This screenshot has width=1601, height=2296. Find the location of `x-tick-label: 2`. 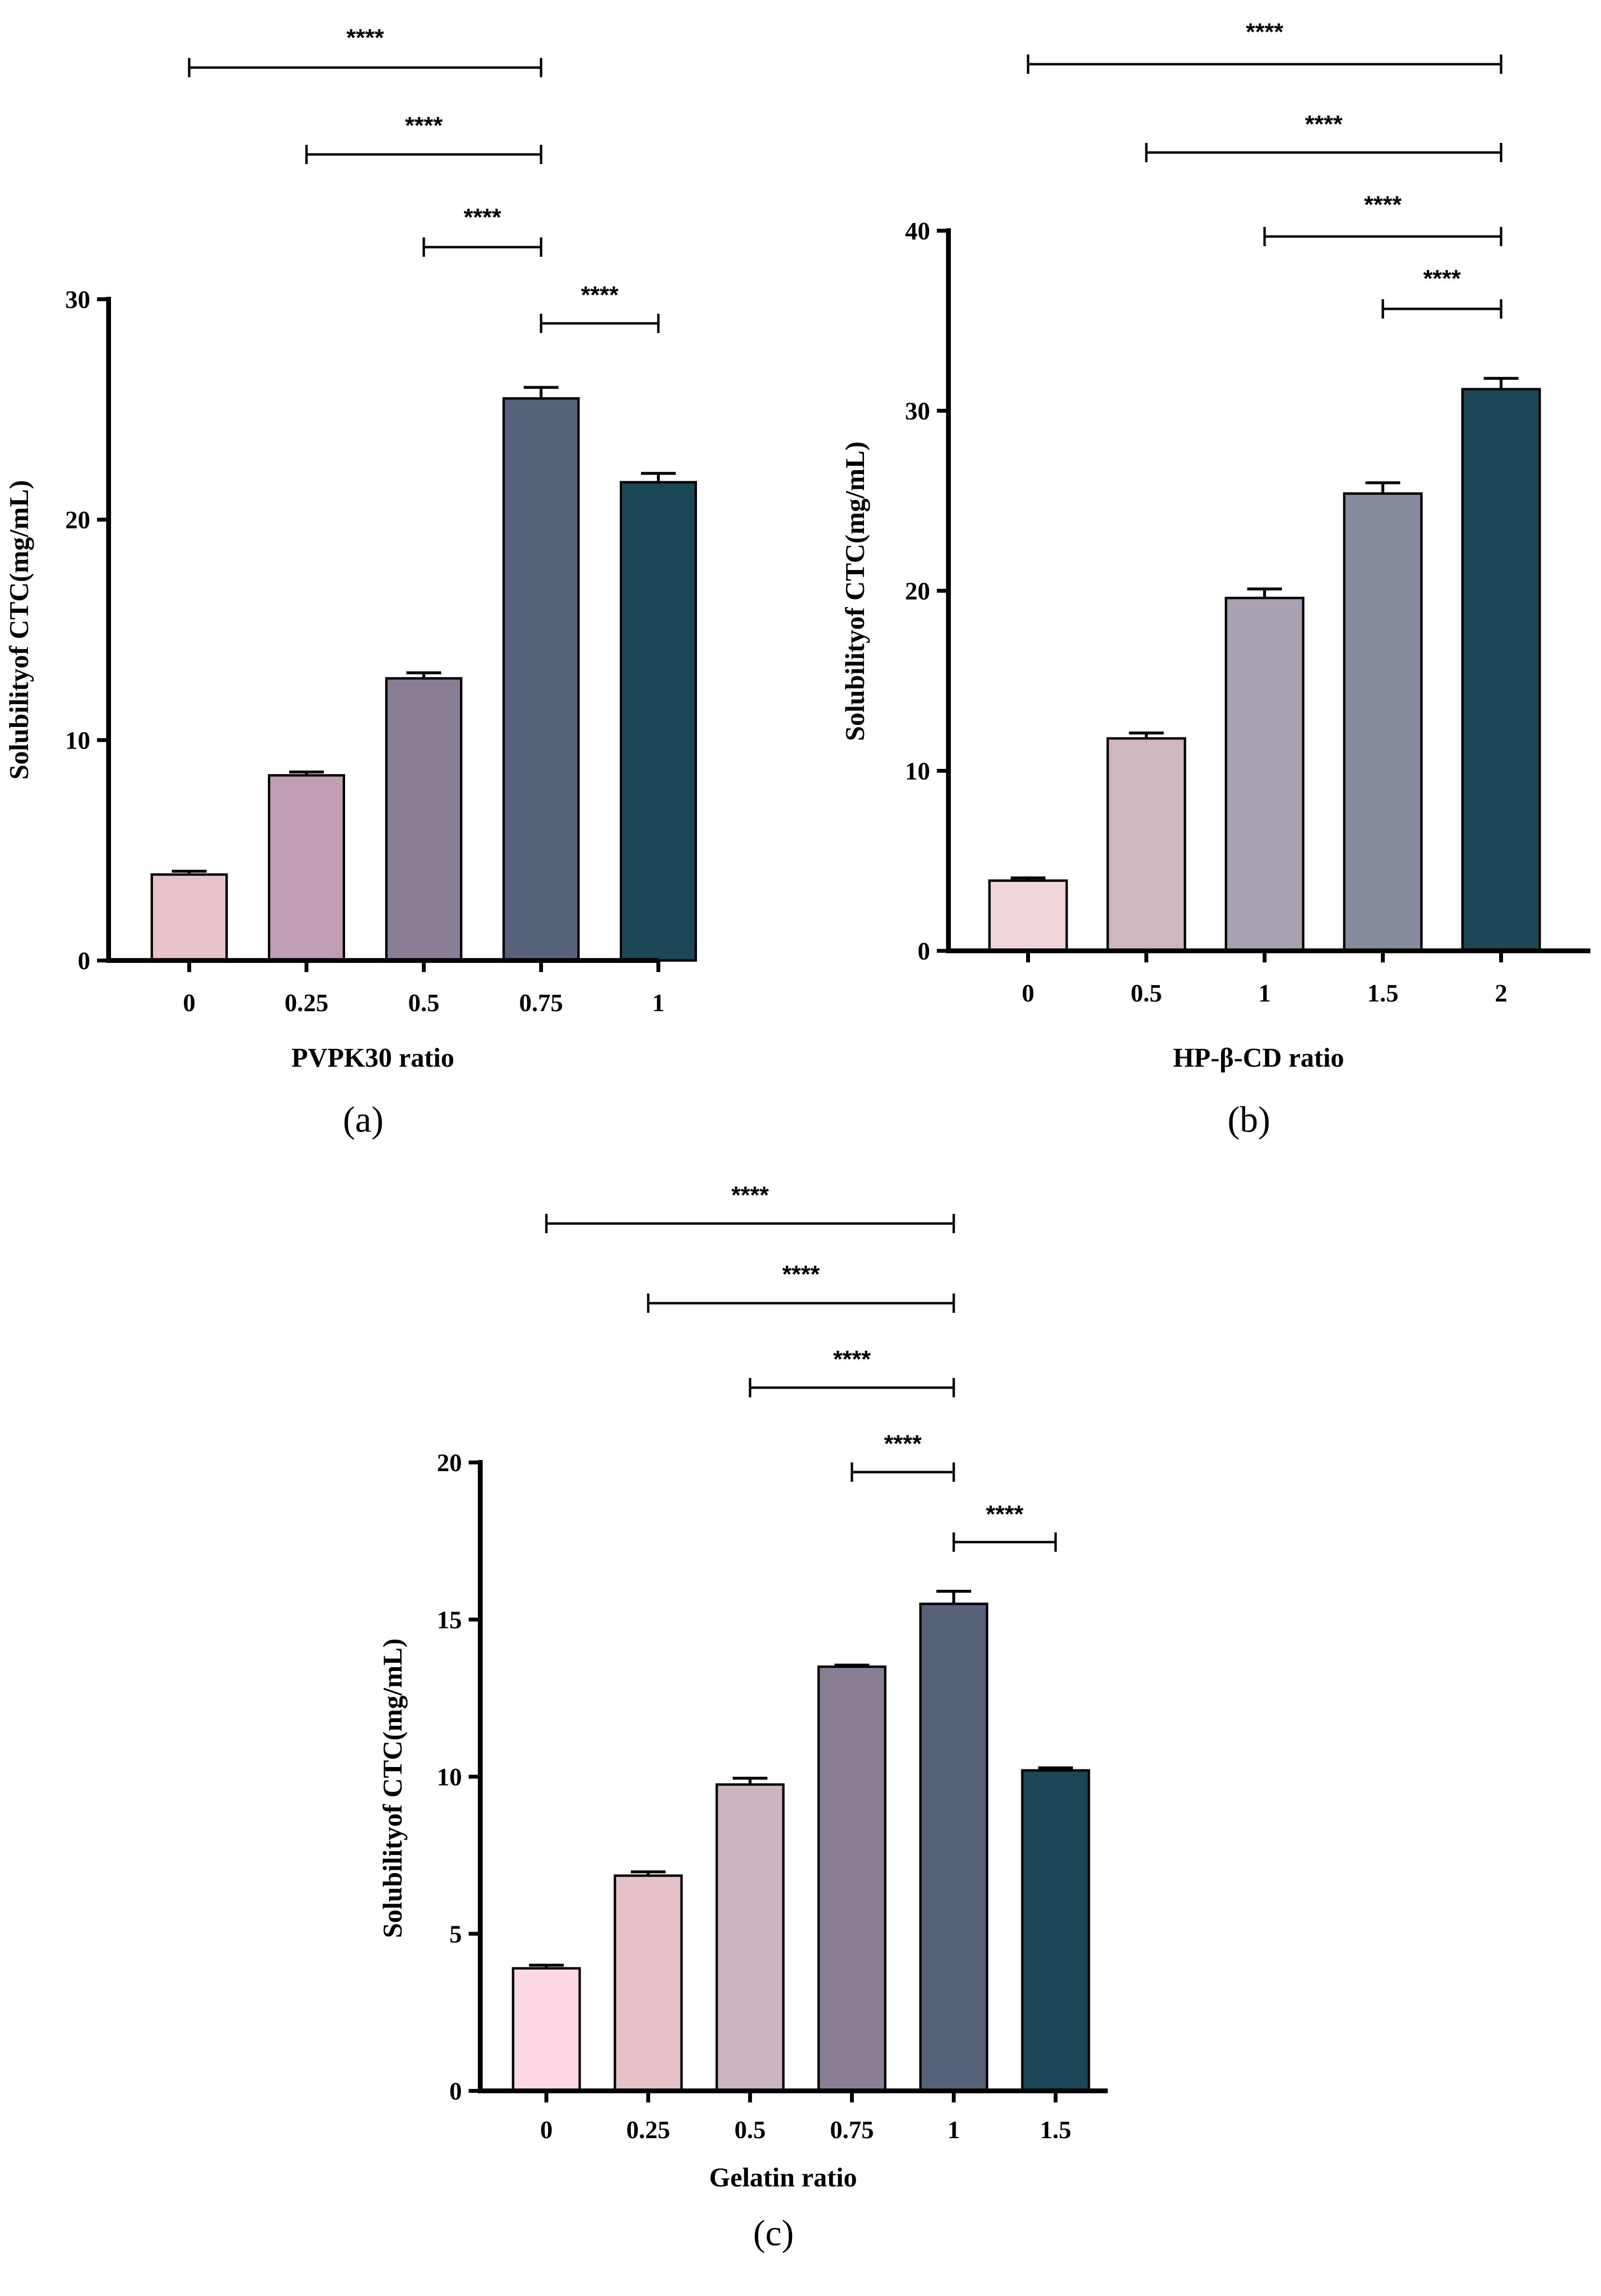

x-tick-label: 2 is located at coordinates (1501, 993).